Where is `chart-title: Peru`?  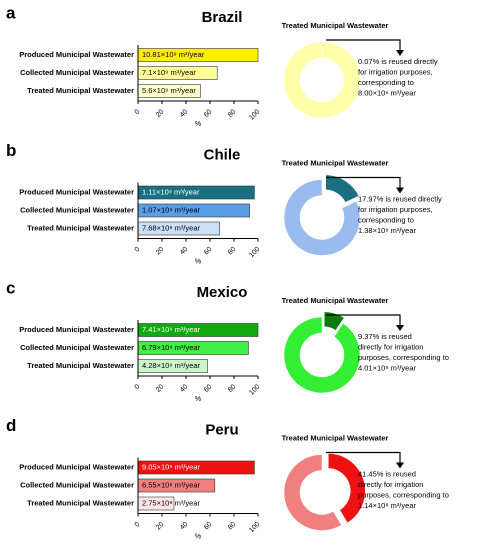 chart-title: Peru is located at coordinates (221, 429).